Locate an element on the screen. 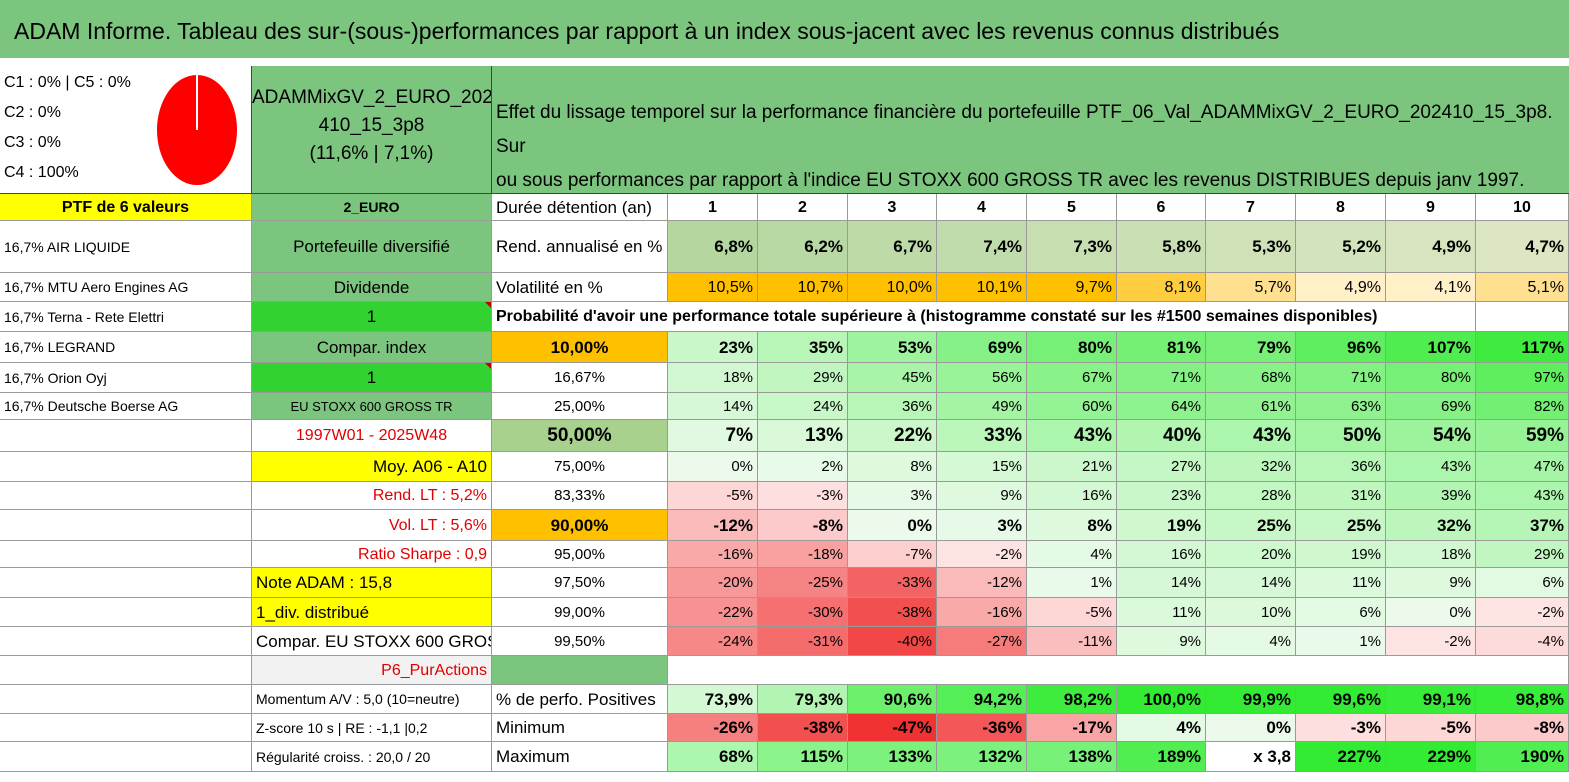 This screenshot has width=1569, height=782. probability-value: 32% is located at coordinates (1431, 525).